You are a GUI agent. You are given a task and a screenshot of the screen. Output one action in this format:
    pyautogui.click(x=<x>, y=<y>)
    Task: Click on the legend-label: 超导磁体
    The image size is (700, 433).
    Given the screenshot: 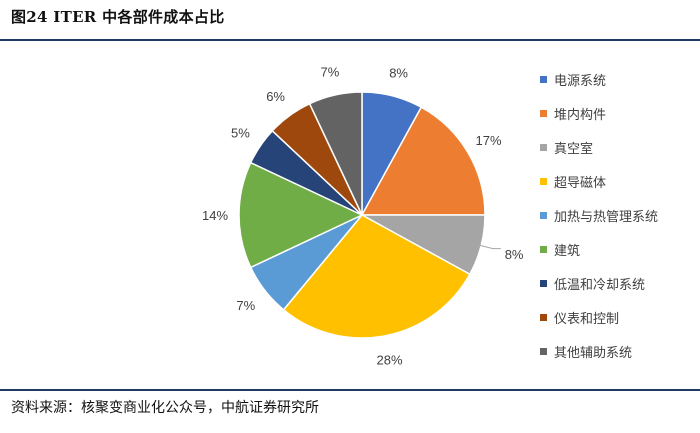 What is the action you would take?
    pyautogui.click(x=580, y=183)
    